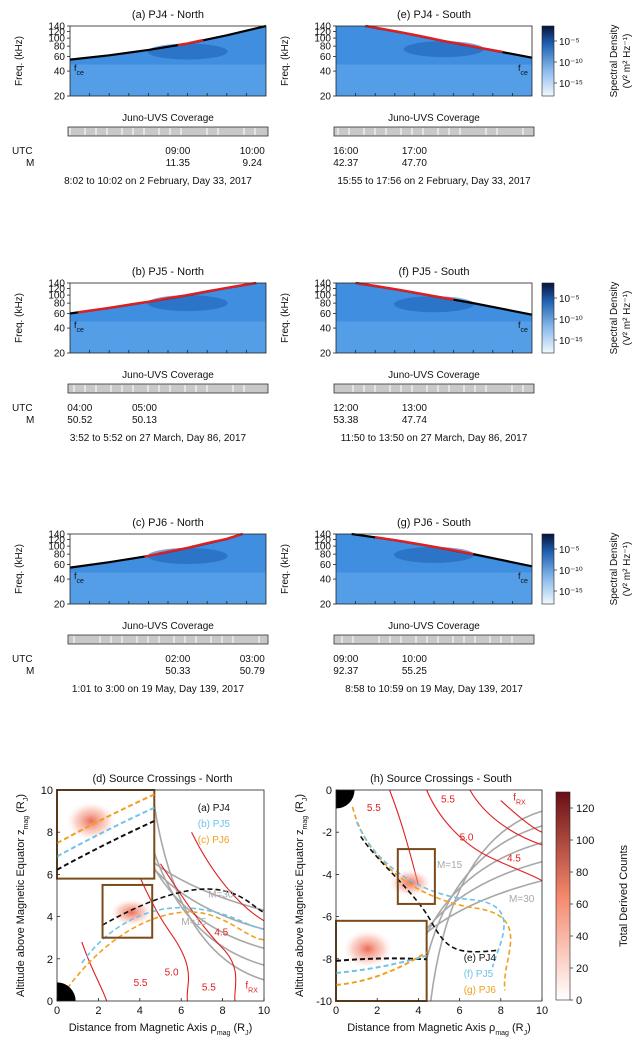 The width and height of the screenshot is (644, 1055). What do you see at coordinates (228, 876) in the screenshot?
I see `frequency-contour` at bounding box center [228, 876].